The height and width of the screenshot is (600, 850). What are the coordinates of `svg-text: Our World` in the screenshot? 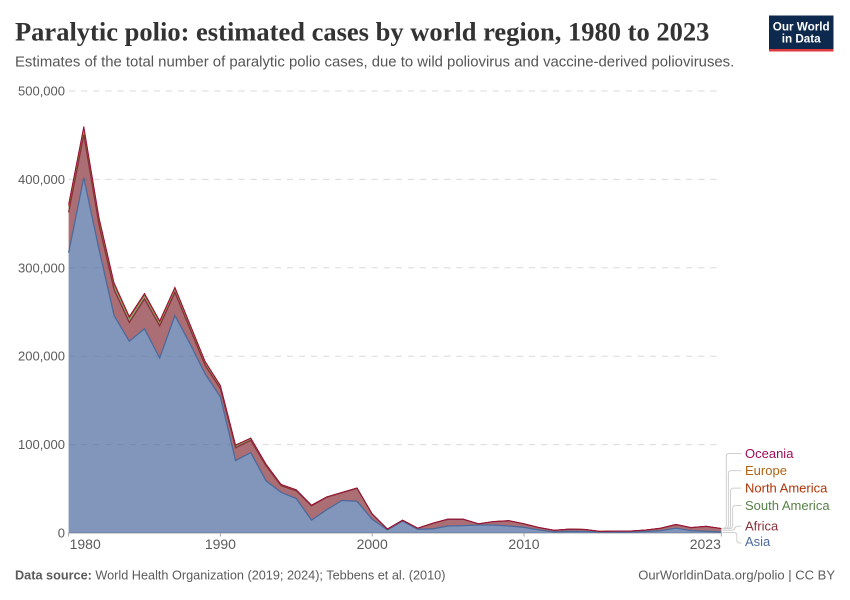 It's located at (801, 27).